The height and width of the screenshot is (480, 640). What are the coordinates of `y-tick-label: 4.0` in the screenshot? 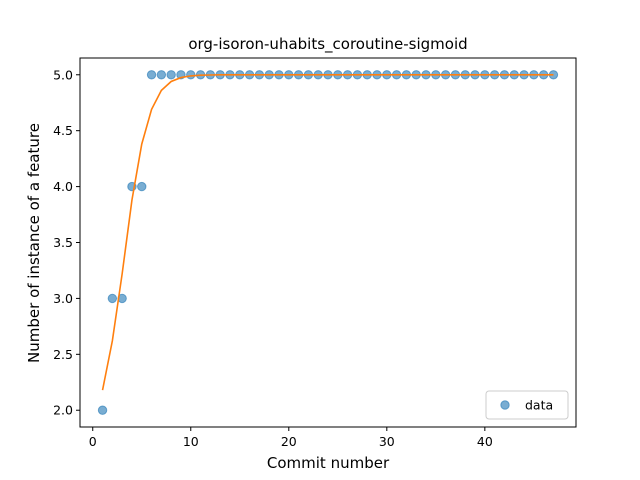 It's located at (63, 186).